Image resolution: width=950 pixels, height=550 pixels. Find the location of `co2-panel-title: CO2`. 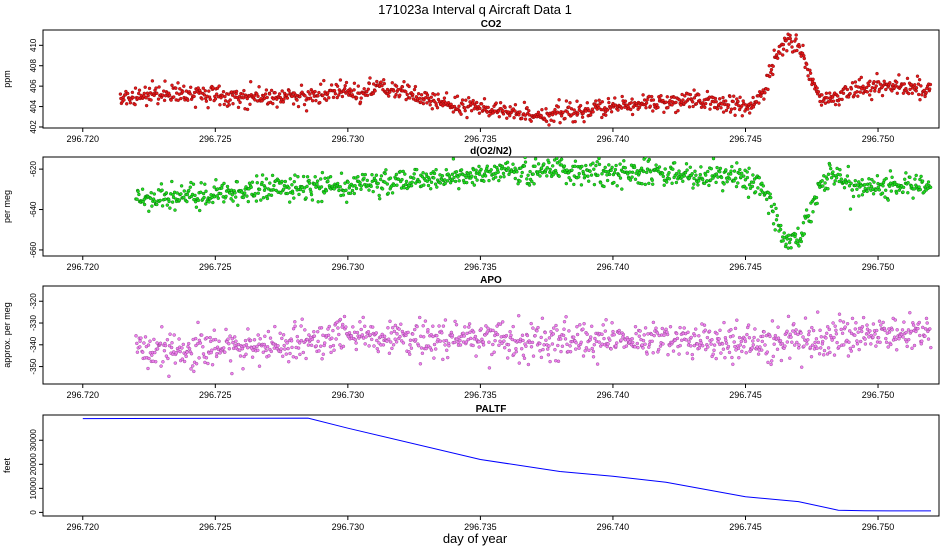

co2-panel-title: CO2 is located at coordinates (491, 24).